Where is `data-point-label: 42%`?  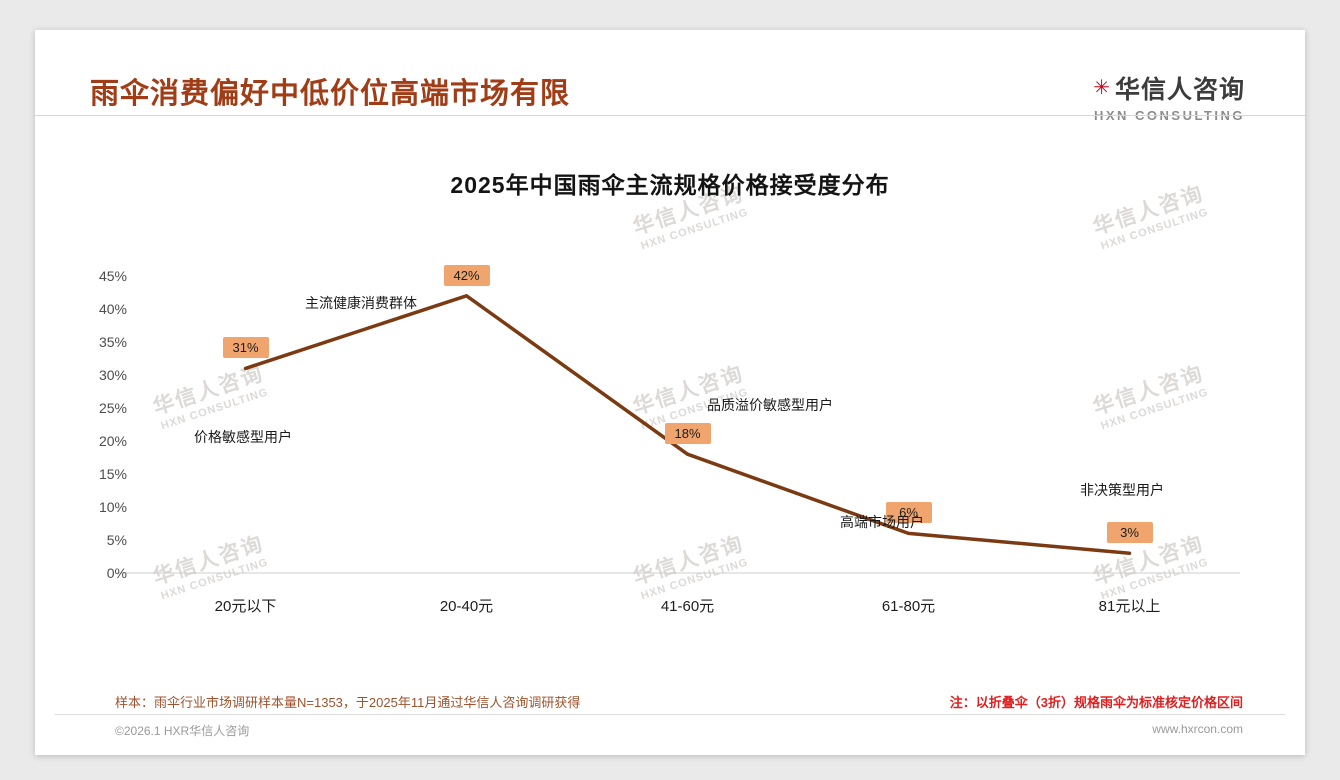 data-point-label: 42% is located at coordinates (466, 275).